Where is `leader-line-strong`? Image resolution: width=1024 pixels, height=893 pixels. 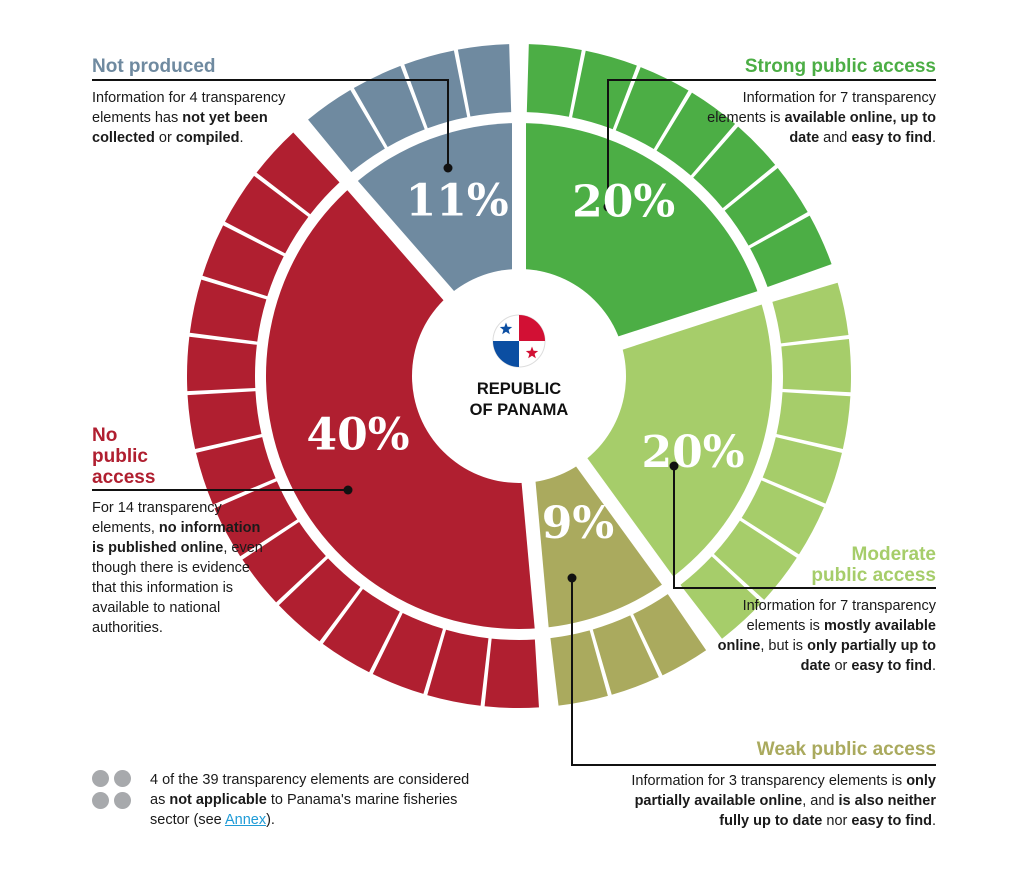
leader-line-strong is located at coordinates (771, 143).